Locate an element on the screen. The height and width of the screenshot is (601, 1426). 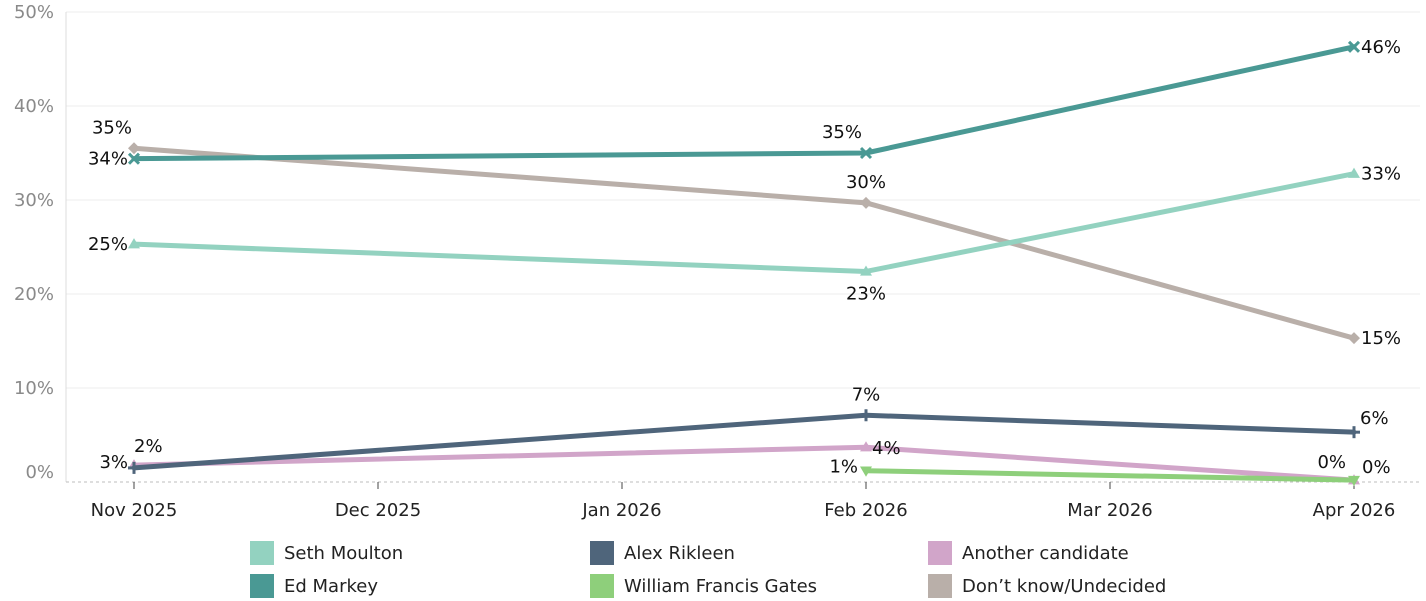
x-tick-label: Nov 2025 is located at coordinates (134, 510).